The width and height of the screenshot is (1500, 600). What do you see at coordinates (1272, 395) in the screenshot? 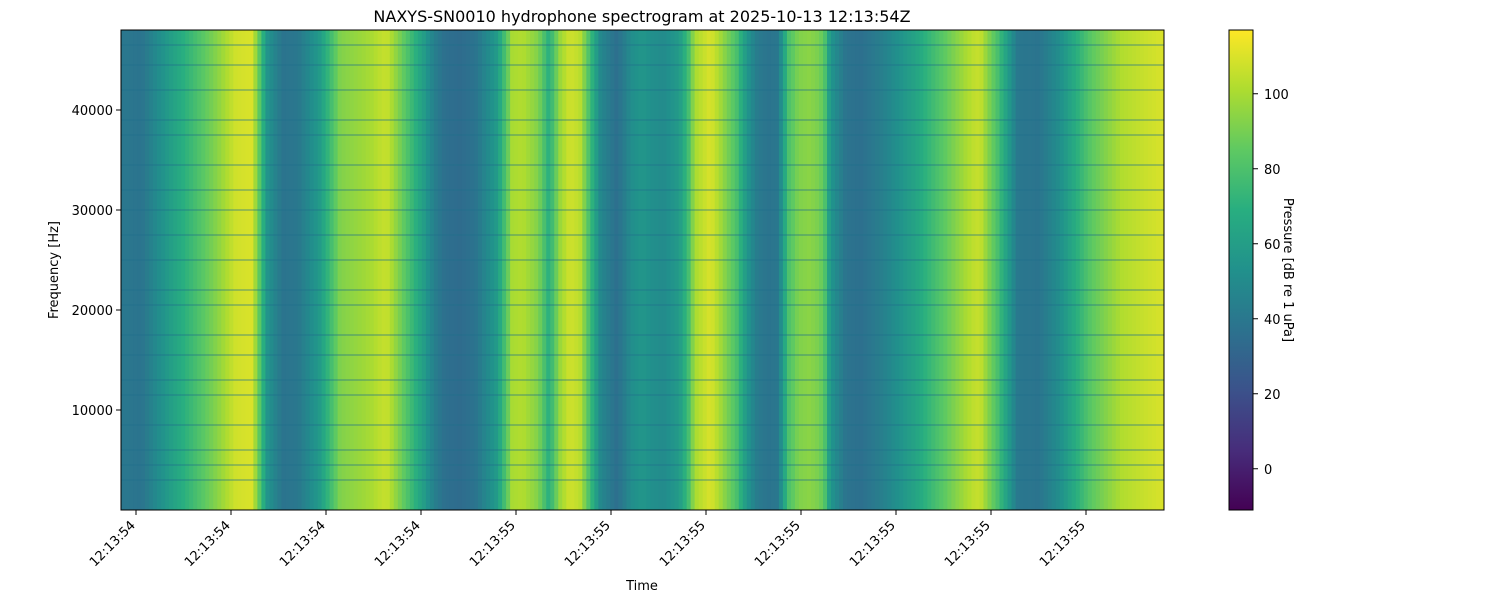
I see `colorbar-tick-label: 20` at bounding box center [1272, 395].